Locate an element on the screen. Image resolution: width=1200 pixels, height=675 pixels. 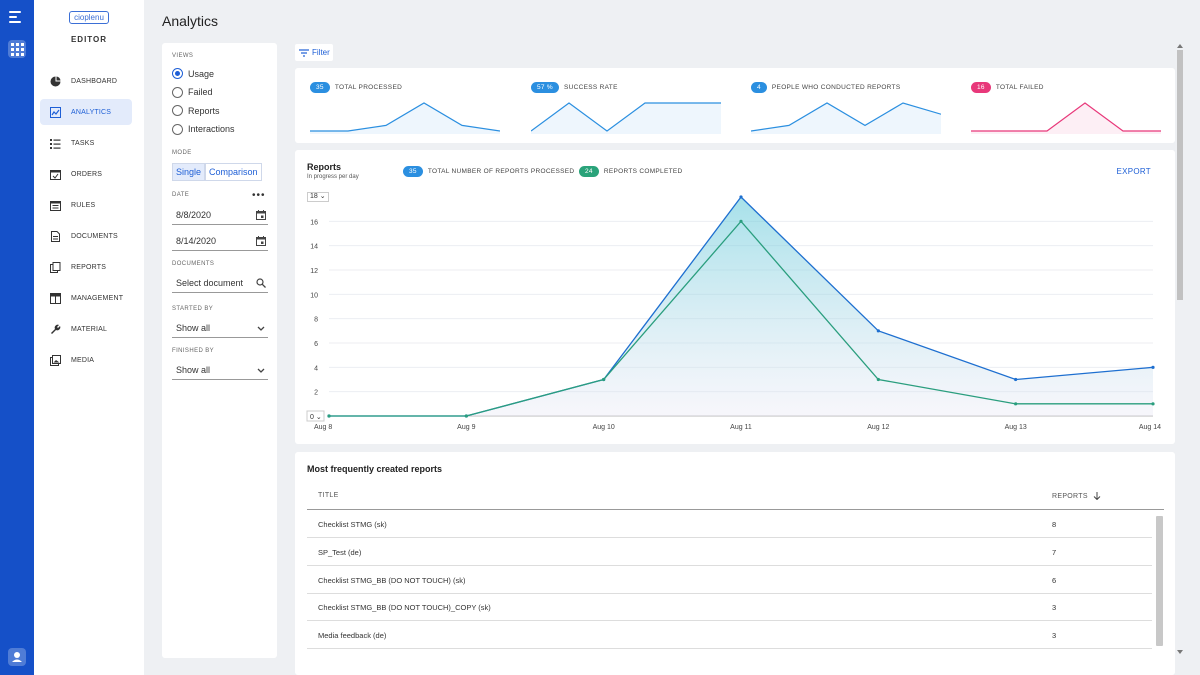
sidebar-item-analytics: ANALYTICS is located at coordinates (86, 112).